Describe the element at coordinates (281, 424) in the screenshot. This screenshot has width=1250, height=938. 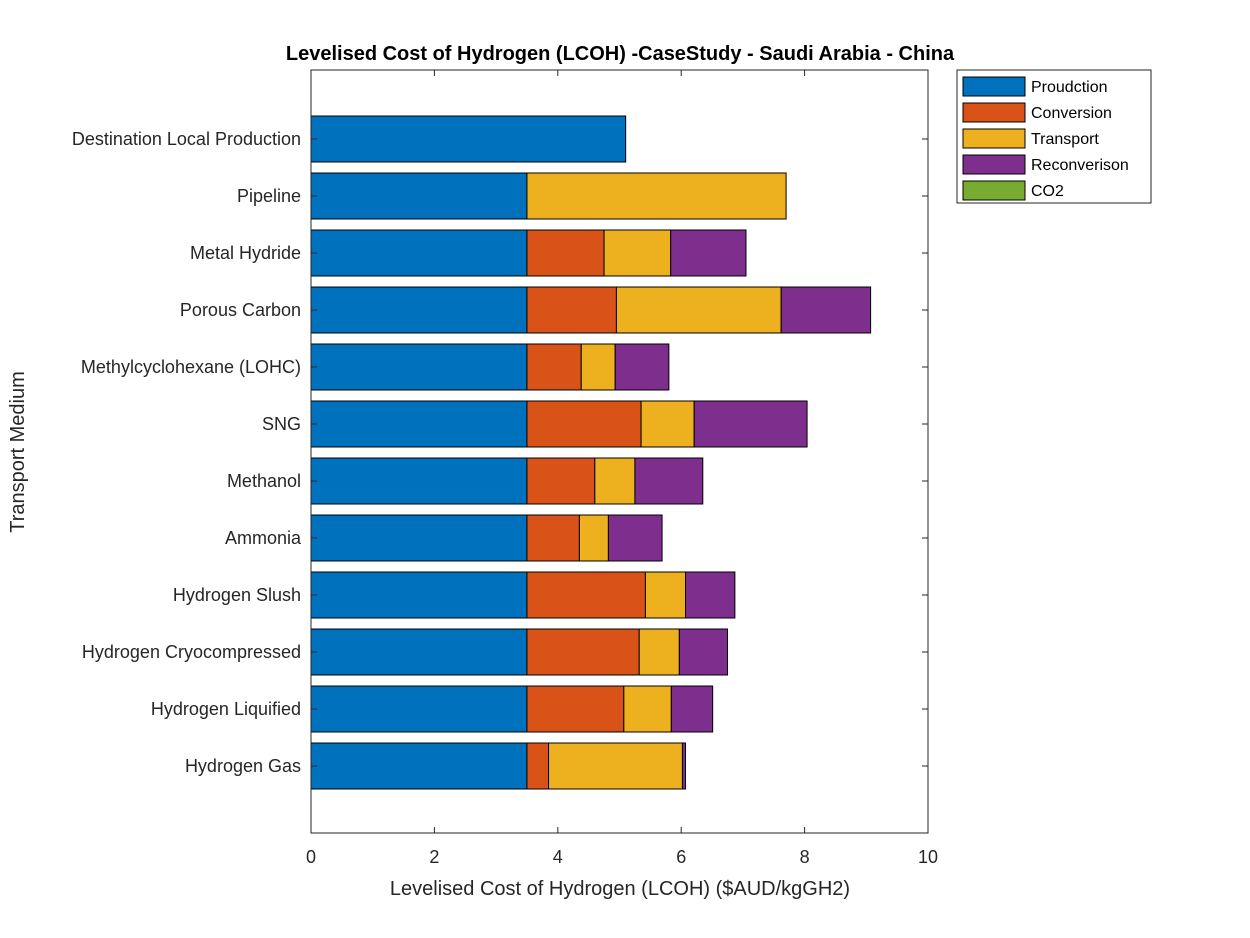
I see `y-tick-label: SNG` at that location.